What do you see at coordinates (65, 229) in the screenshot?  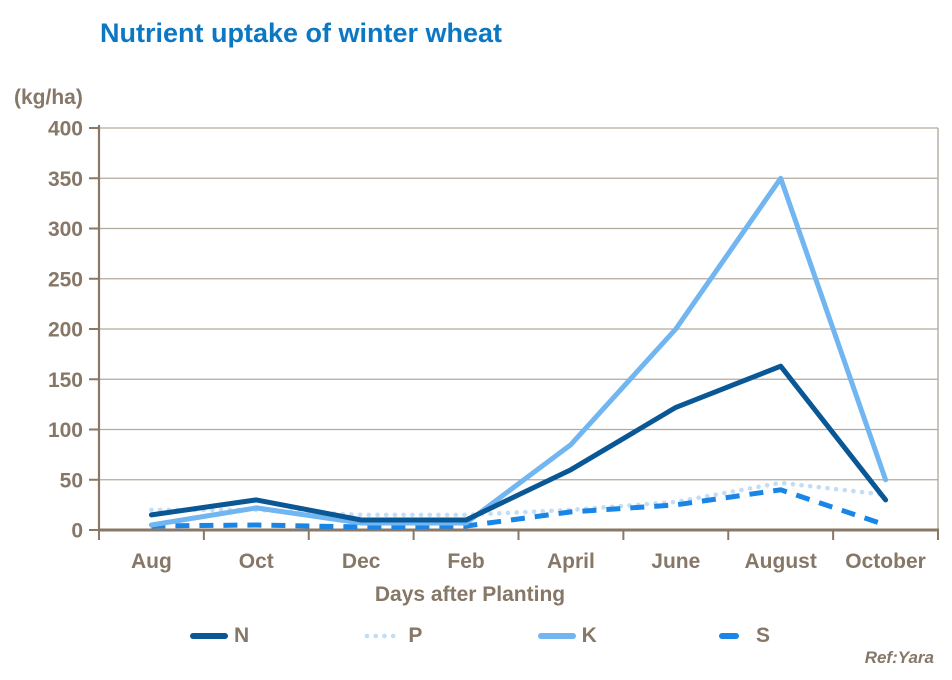 I see `y-tick-label: 300` at bounding box center [65, 229].